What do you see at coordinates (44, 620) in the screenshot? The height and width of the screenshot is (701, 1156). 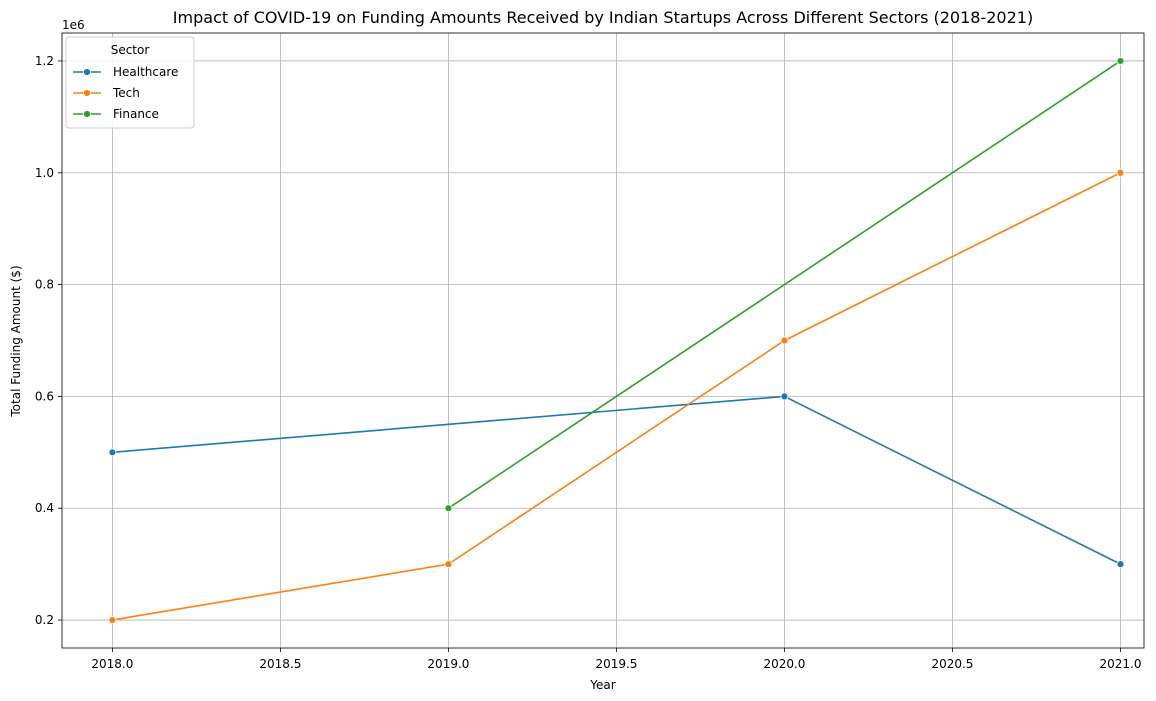 I see `y-tick-label: 0.2` at bounding box center [44, 620].